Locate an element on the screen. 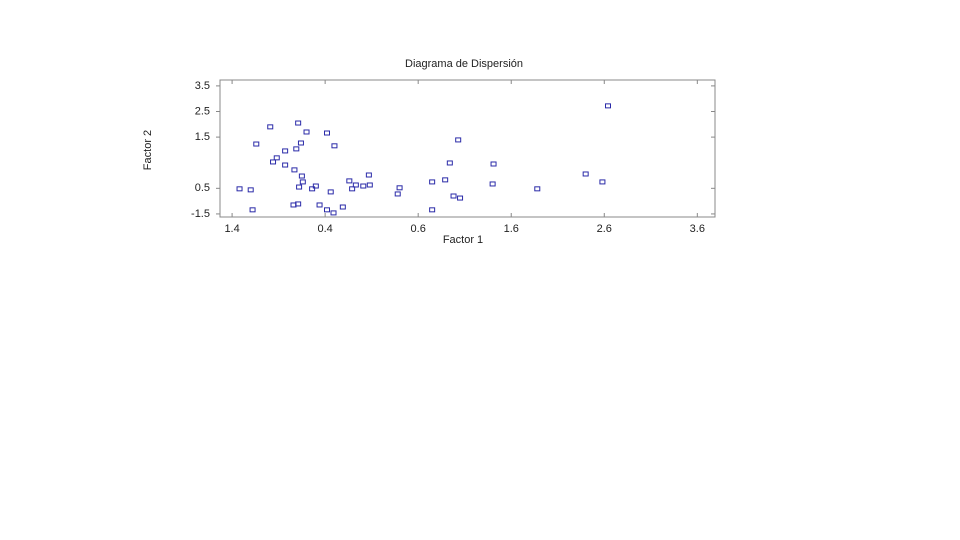 The width and height of the screenshot is (960, 540). y-tick-label: 3.5 is located at coordinates (202, 86).